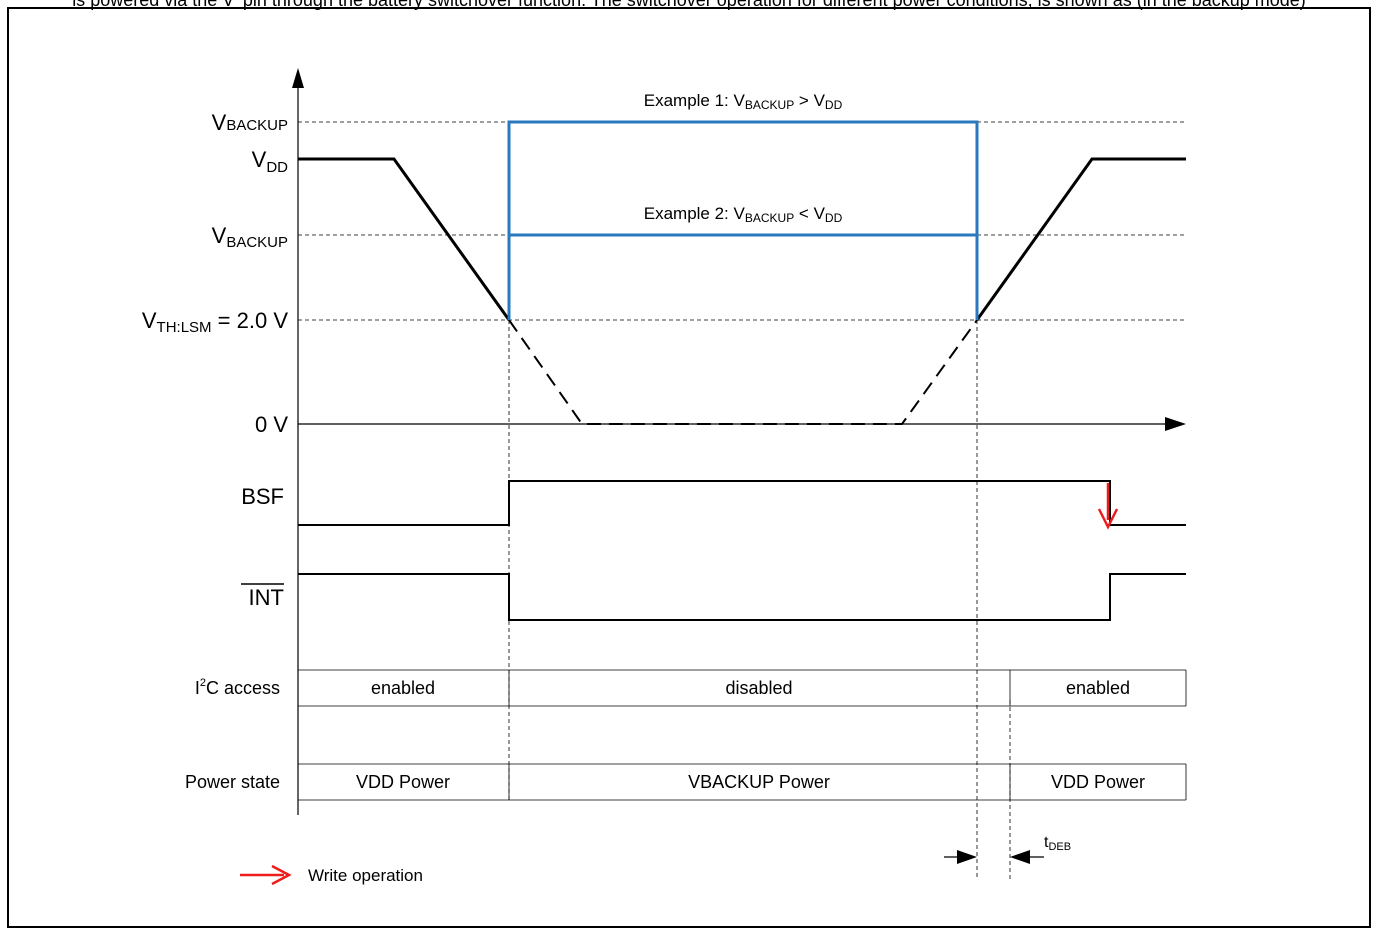 The height and width of the screenshot is (929, 1378). Describe the element at coordinates (1098, 688) in the screenshot. I see `i2c-segment-enabled-2: enabled` at that location.